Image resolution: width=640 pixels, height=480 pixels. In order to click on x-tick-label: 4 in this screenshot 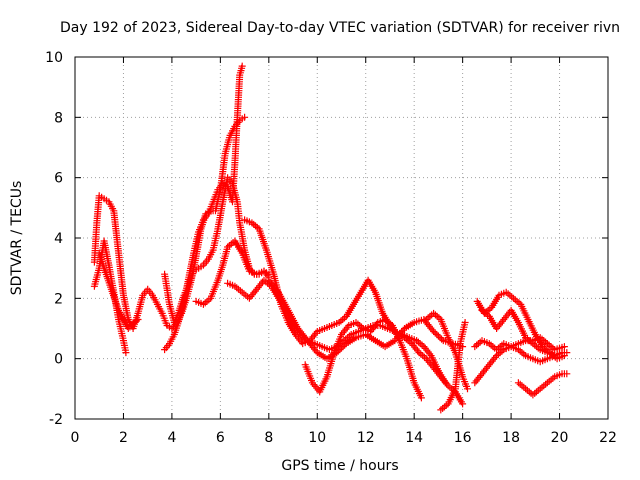, I will do `click(171, 438)`.